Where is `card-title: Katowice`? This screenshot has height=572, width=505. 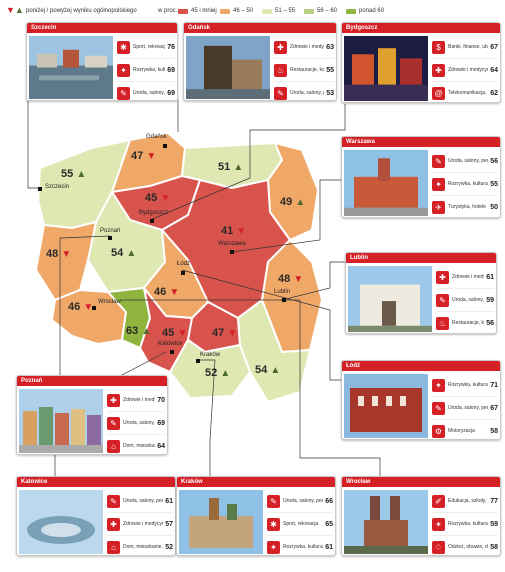
card-title: Katowice is located at coordinates (96, 482).